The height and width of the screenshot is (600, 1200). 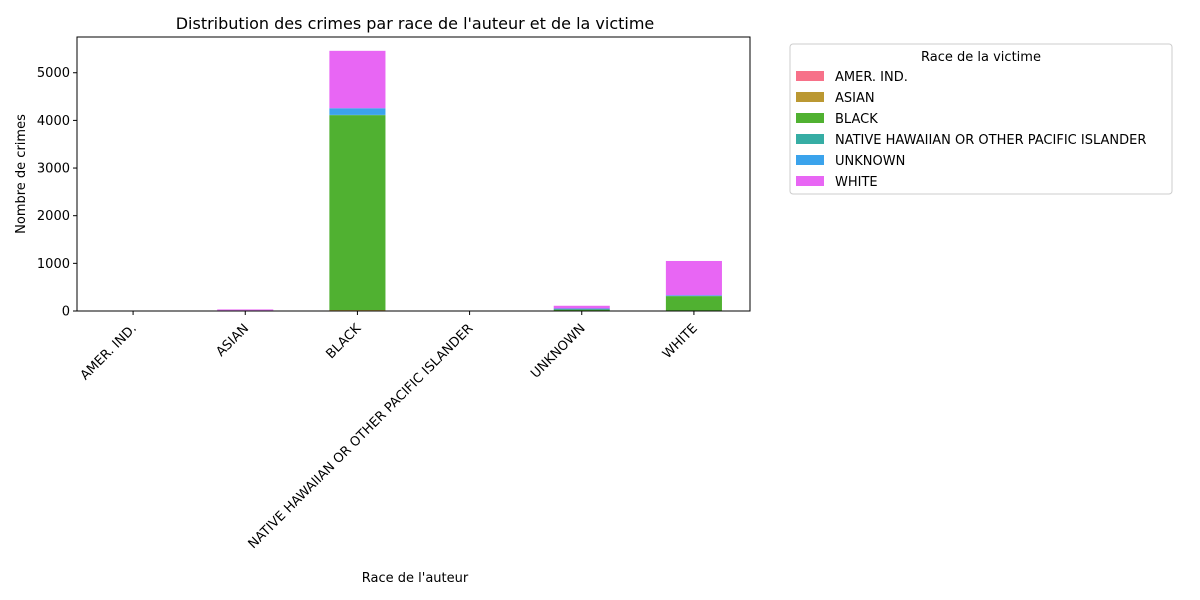 What do you see at coordinates (855, 98) in the screenshot?
I see `legend-label: ASIAN` at bounding box center [855, 98].